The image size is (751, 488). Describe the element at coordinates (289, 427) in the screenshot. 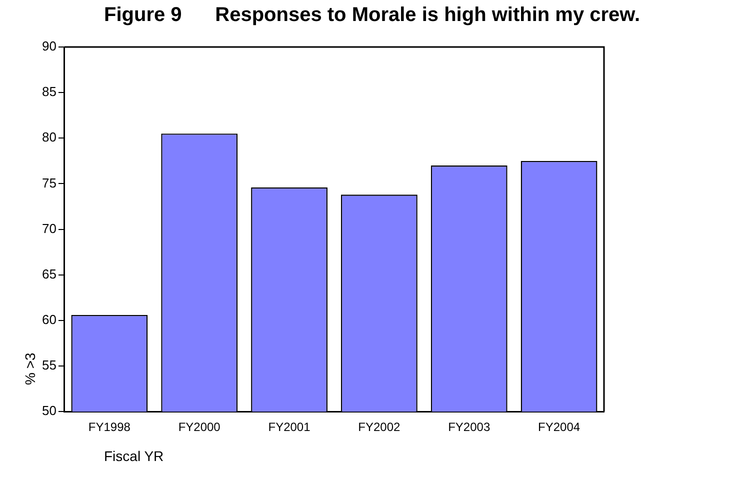

I see `x-tick-label: FY2001` at that location.